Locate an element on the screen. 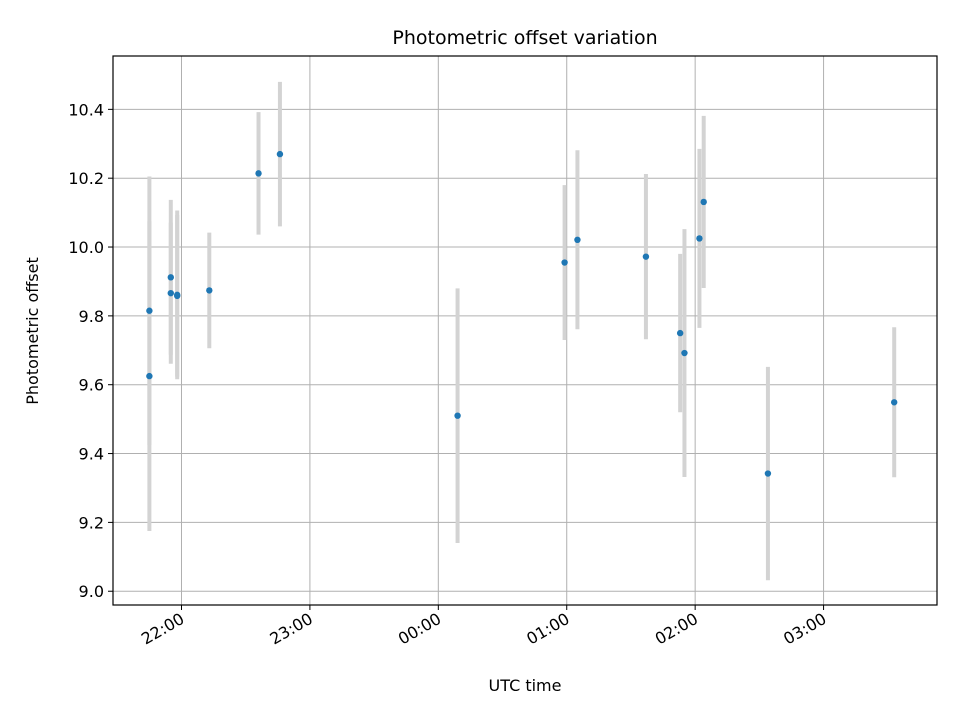  chart-title: Photometric offset variation is located at coordinates (524, 38).